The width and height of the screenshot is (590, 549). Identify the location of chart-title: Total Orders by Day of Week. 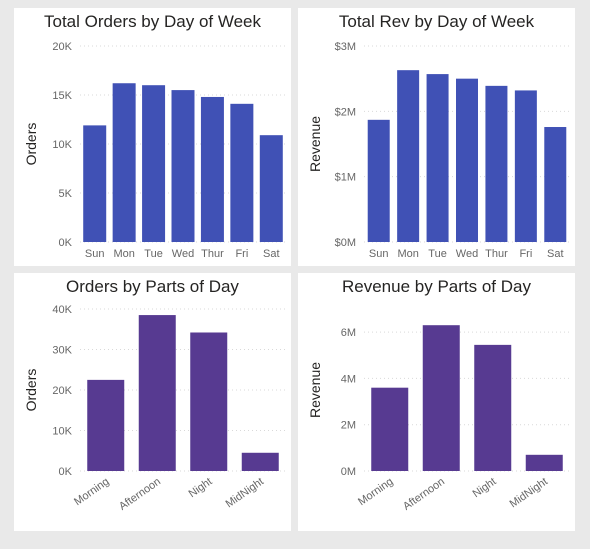
(152, 21).